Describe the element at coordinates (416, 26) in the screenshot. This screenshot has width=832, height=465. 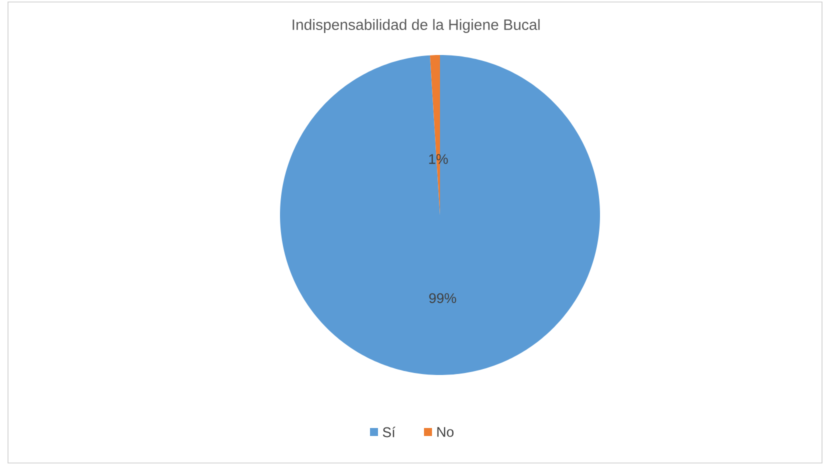
I see `chart-title: Indispensabilidad de la Higiene Bucal` at that location.